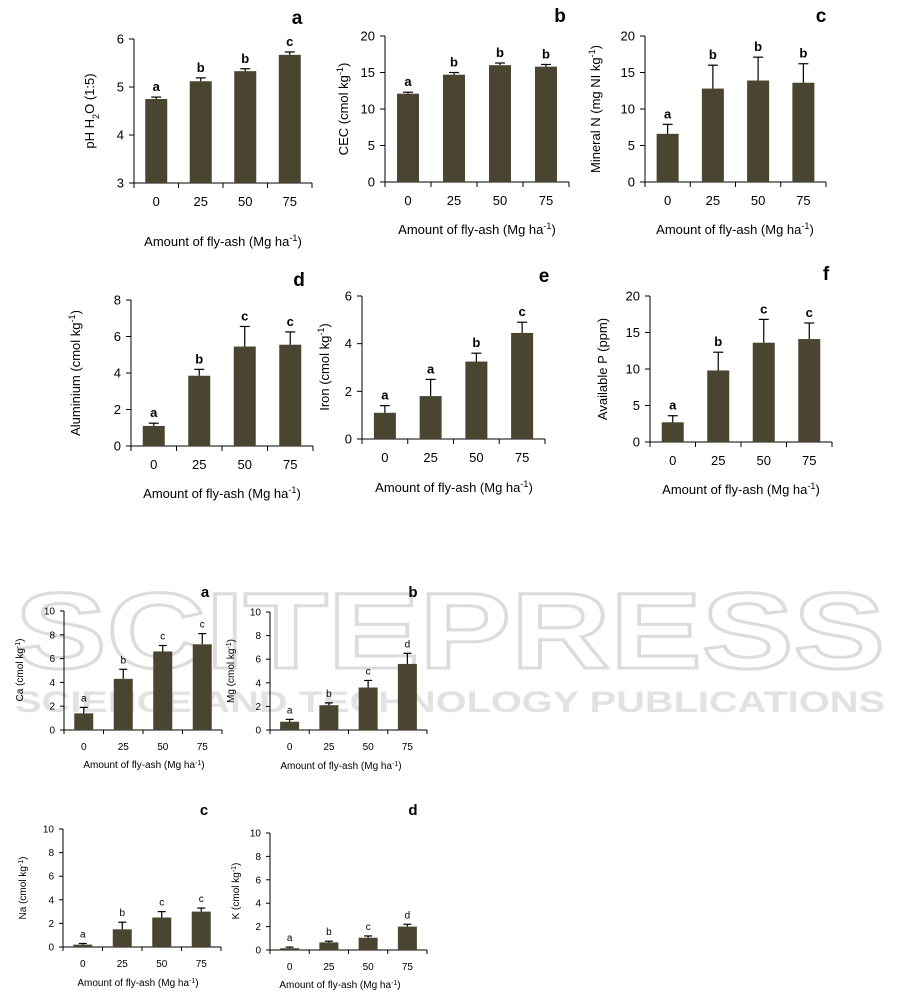 The image size is (901, 999). I want to click on panel-letter: d, so click(299, 280).